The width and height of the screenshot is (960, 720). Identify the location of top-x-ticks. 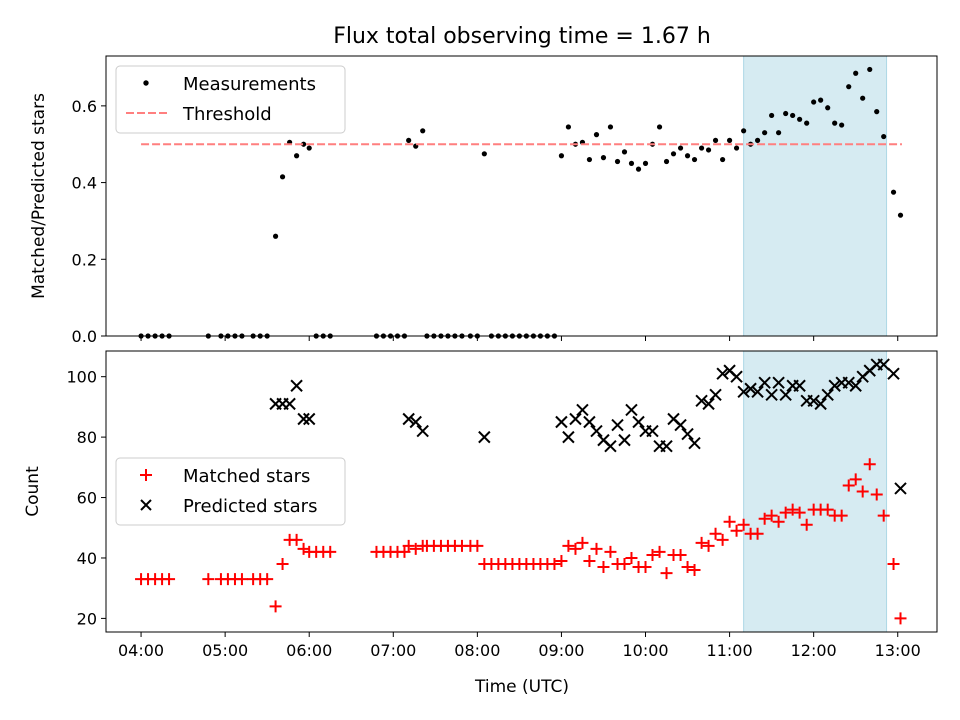
(519, 338).